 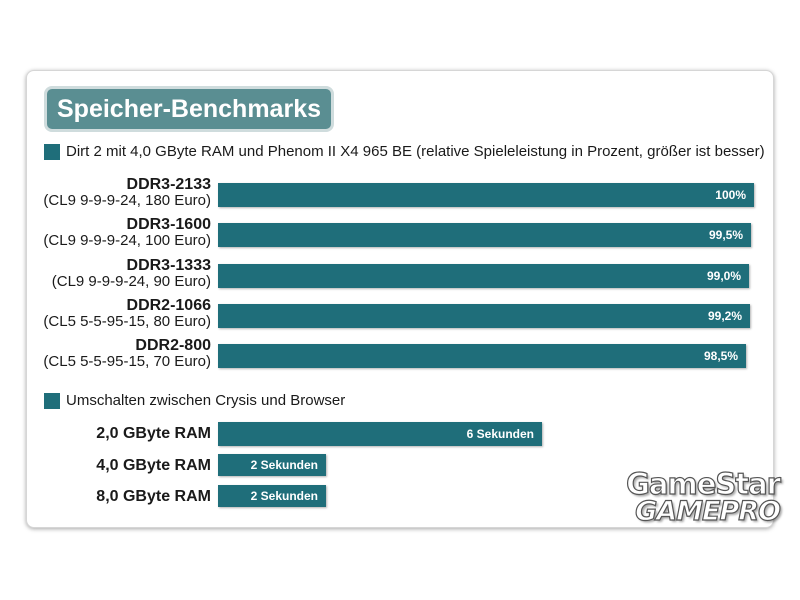 What do you see at coordinates (723, 276) in the screenshot?
I see `bar-value-label: 99,0%` at bounding box center [723, 276].